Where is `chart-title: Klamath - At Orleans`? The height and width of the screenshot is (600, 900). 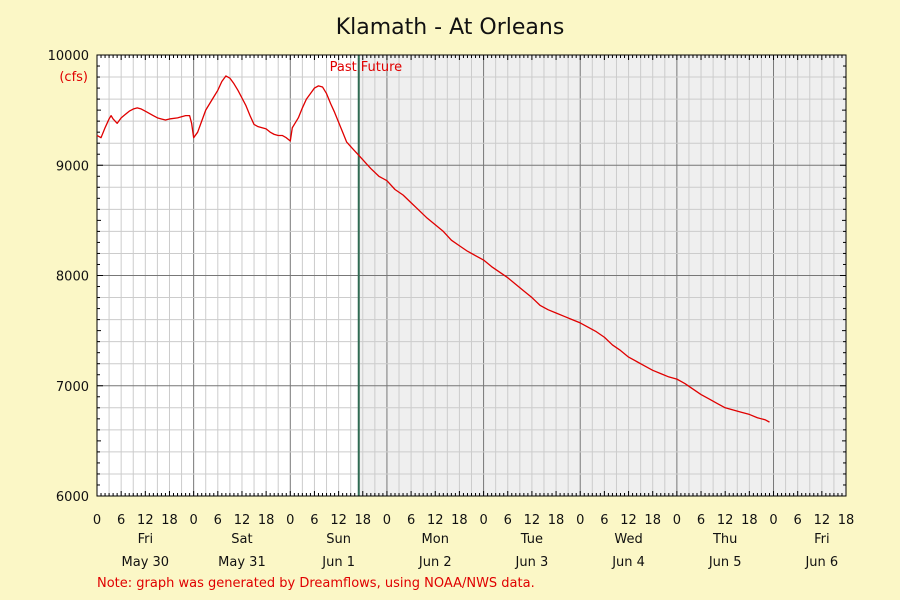 chart-title: Klamath - At Orleans is located at coordinates (450, 27).